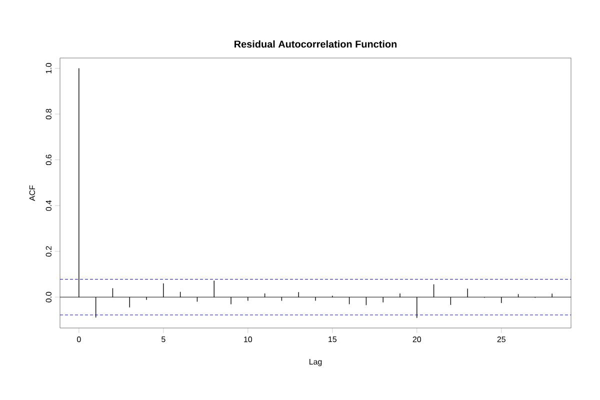 The image size is (600, 400). Describe the element at coordinates (315, 44) in the screenshot. I see `chart-title: Residual Autocorrelation Function` at that location.